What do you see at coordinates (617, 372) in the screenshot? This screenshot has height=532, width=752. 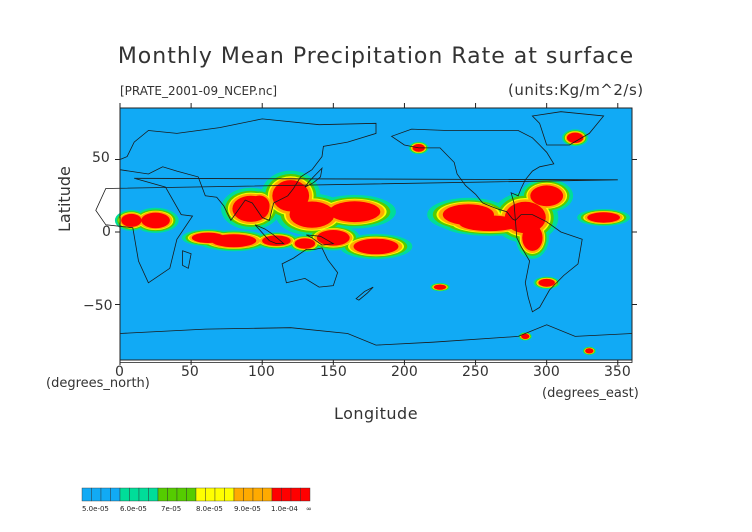 I see `x-tick-350: 350` at bounding box center [617, 372].